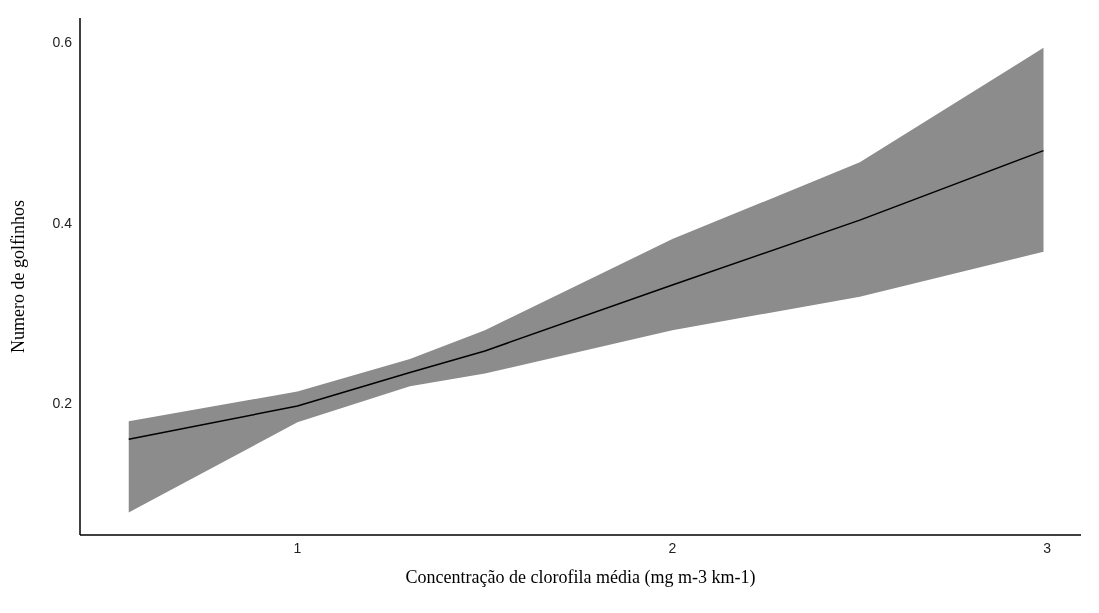 The image size is (1099, 613). Describe the element at coordinates (62, 403) in the screenshot. I see `y-tick-label: 0.2` at that location.